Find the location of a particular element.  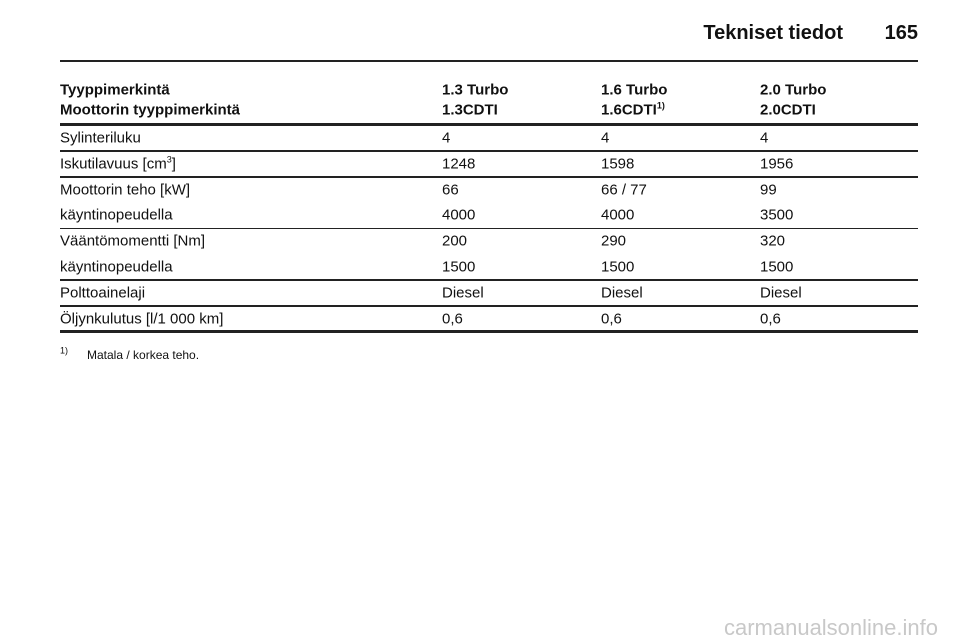

table-cell: Tyyppimerkintä is located at coordinates (115, 90).